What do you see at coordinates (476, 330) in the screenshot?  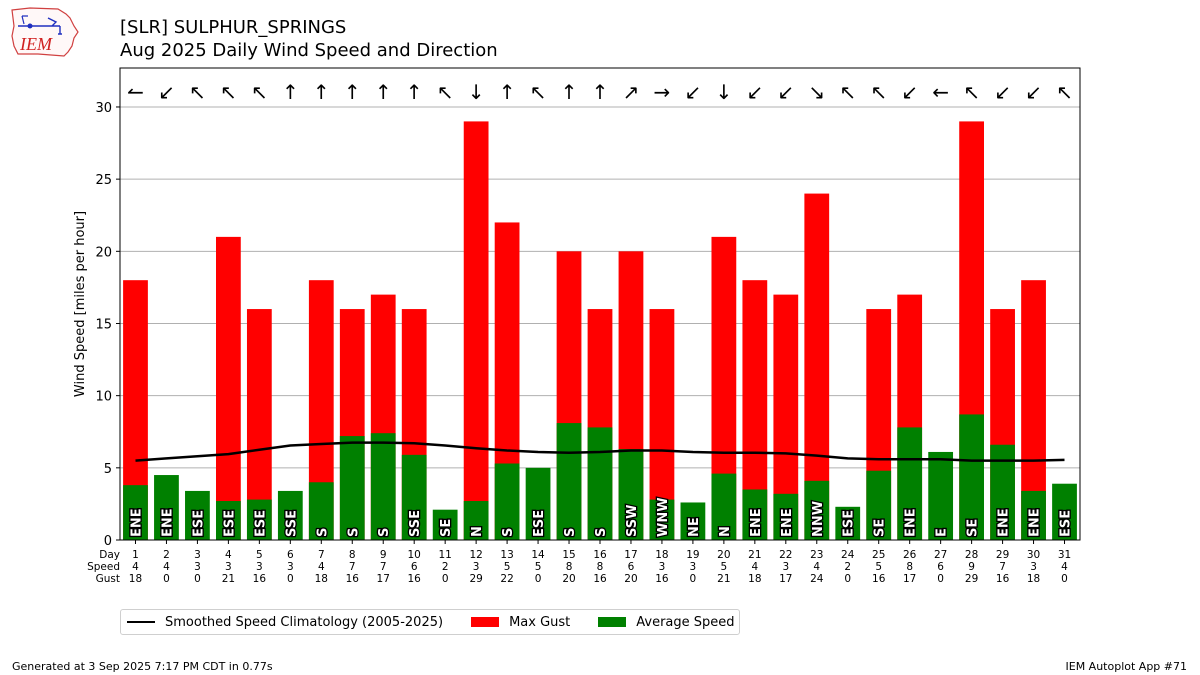 I see `gust-bar` at bounding box center [476, 330].